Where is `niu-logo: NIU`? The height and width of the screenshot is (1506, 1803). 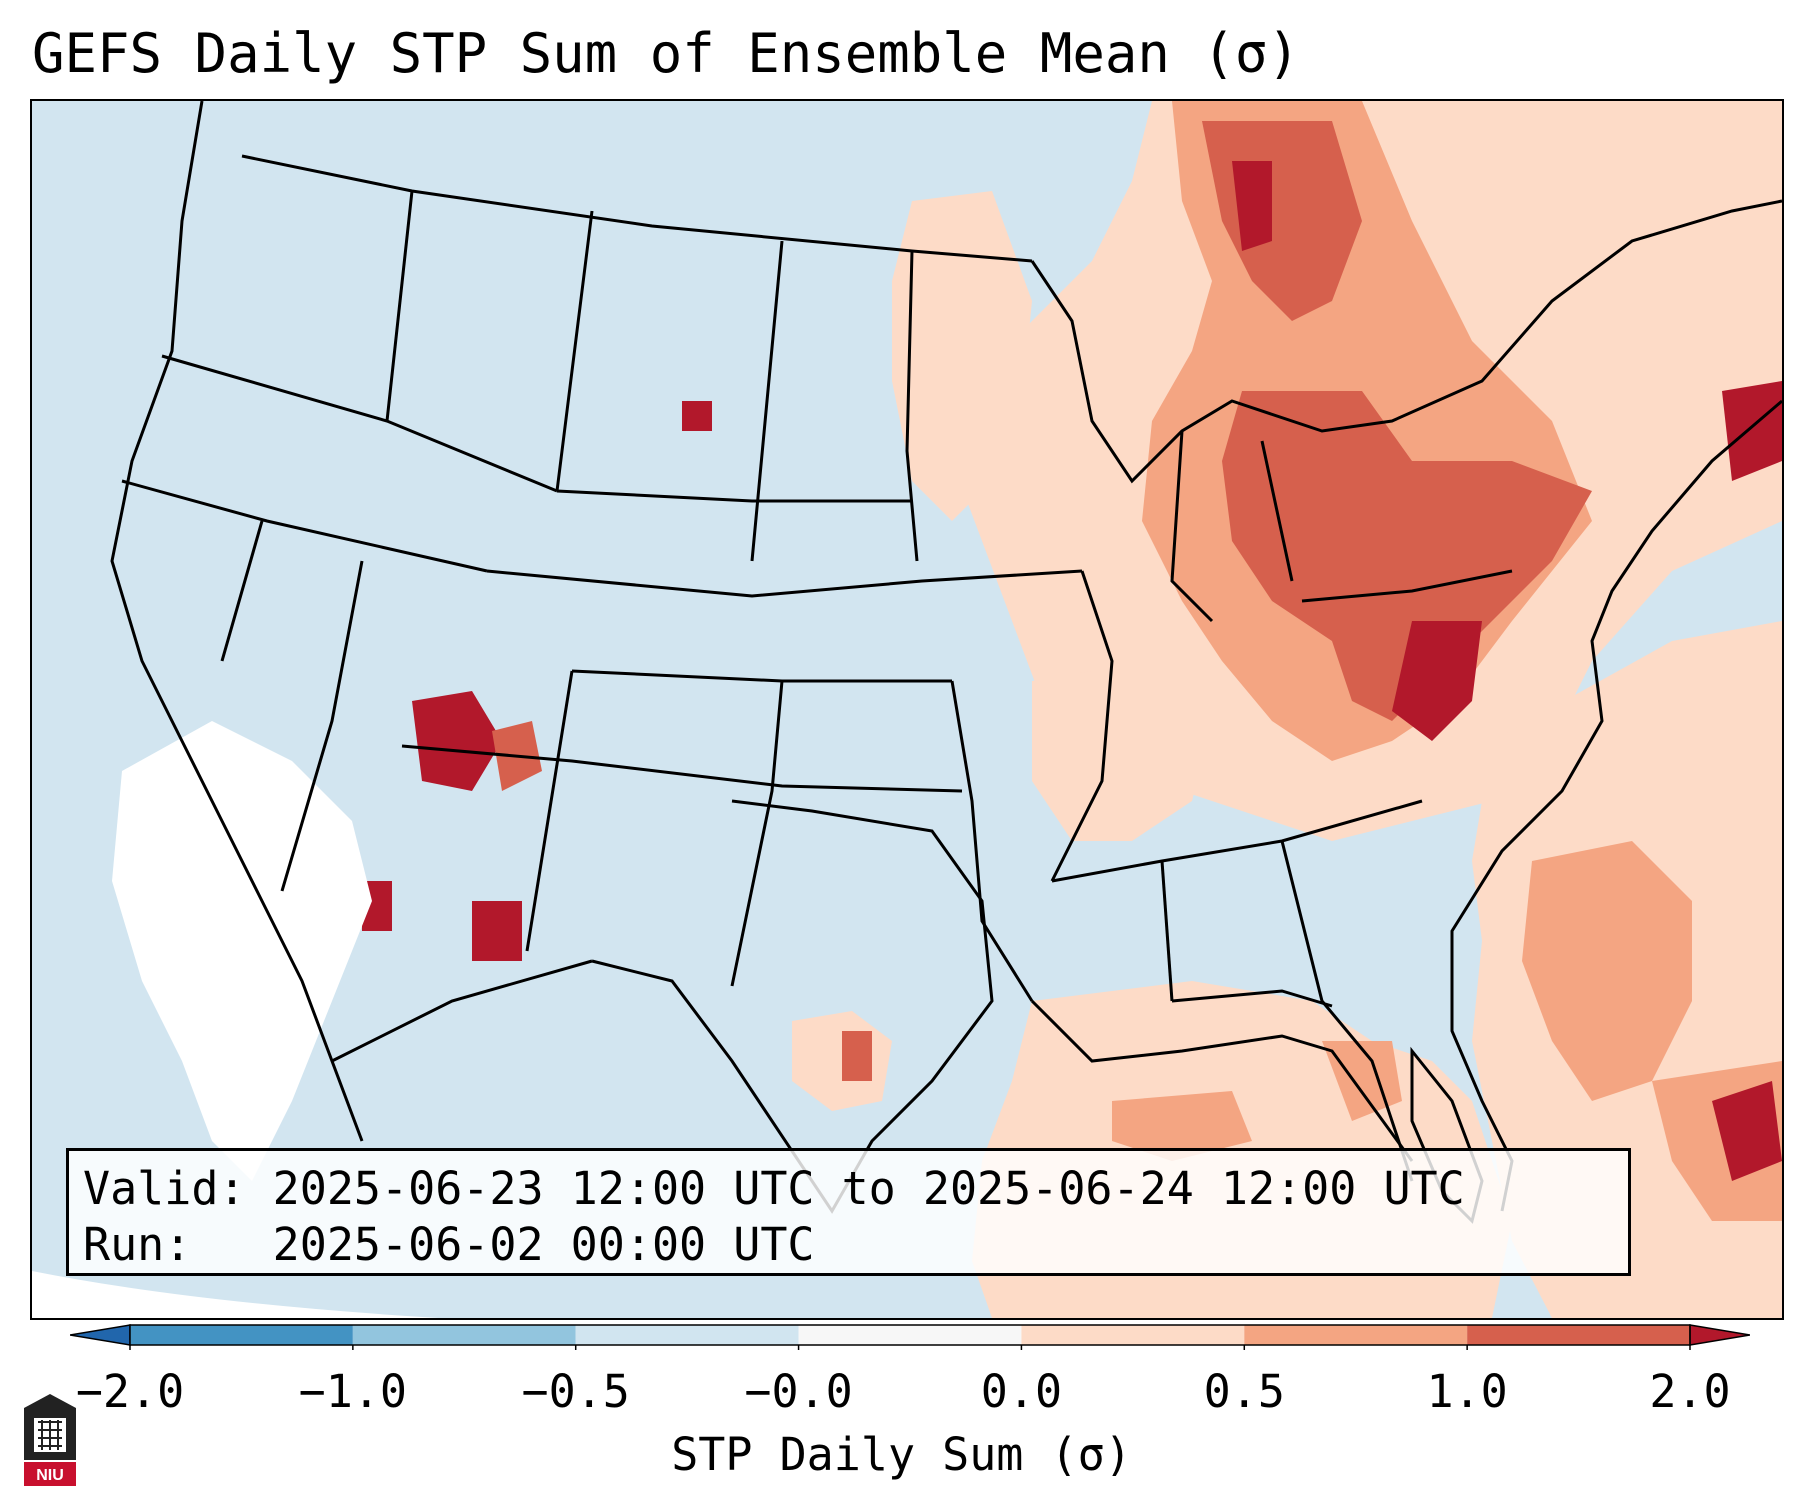
niu-logo: NIU is located at coordinates (50, 1440).